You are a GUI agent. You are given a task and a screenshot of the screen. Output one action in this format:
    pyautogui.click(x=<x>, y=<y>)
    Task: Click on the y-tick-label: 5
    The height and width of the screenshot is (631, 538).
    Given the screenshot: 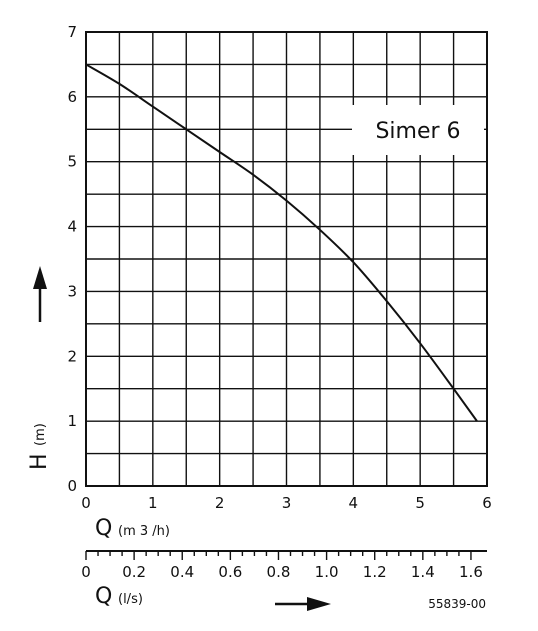 What is the action you would take?
    pyautogui.click(x=72, y=162)
    